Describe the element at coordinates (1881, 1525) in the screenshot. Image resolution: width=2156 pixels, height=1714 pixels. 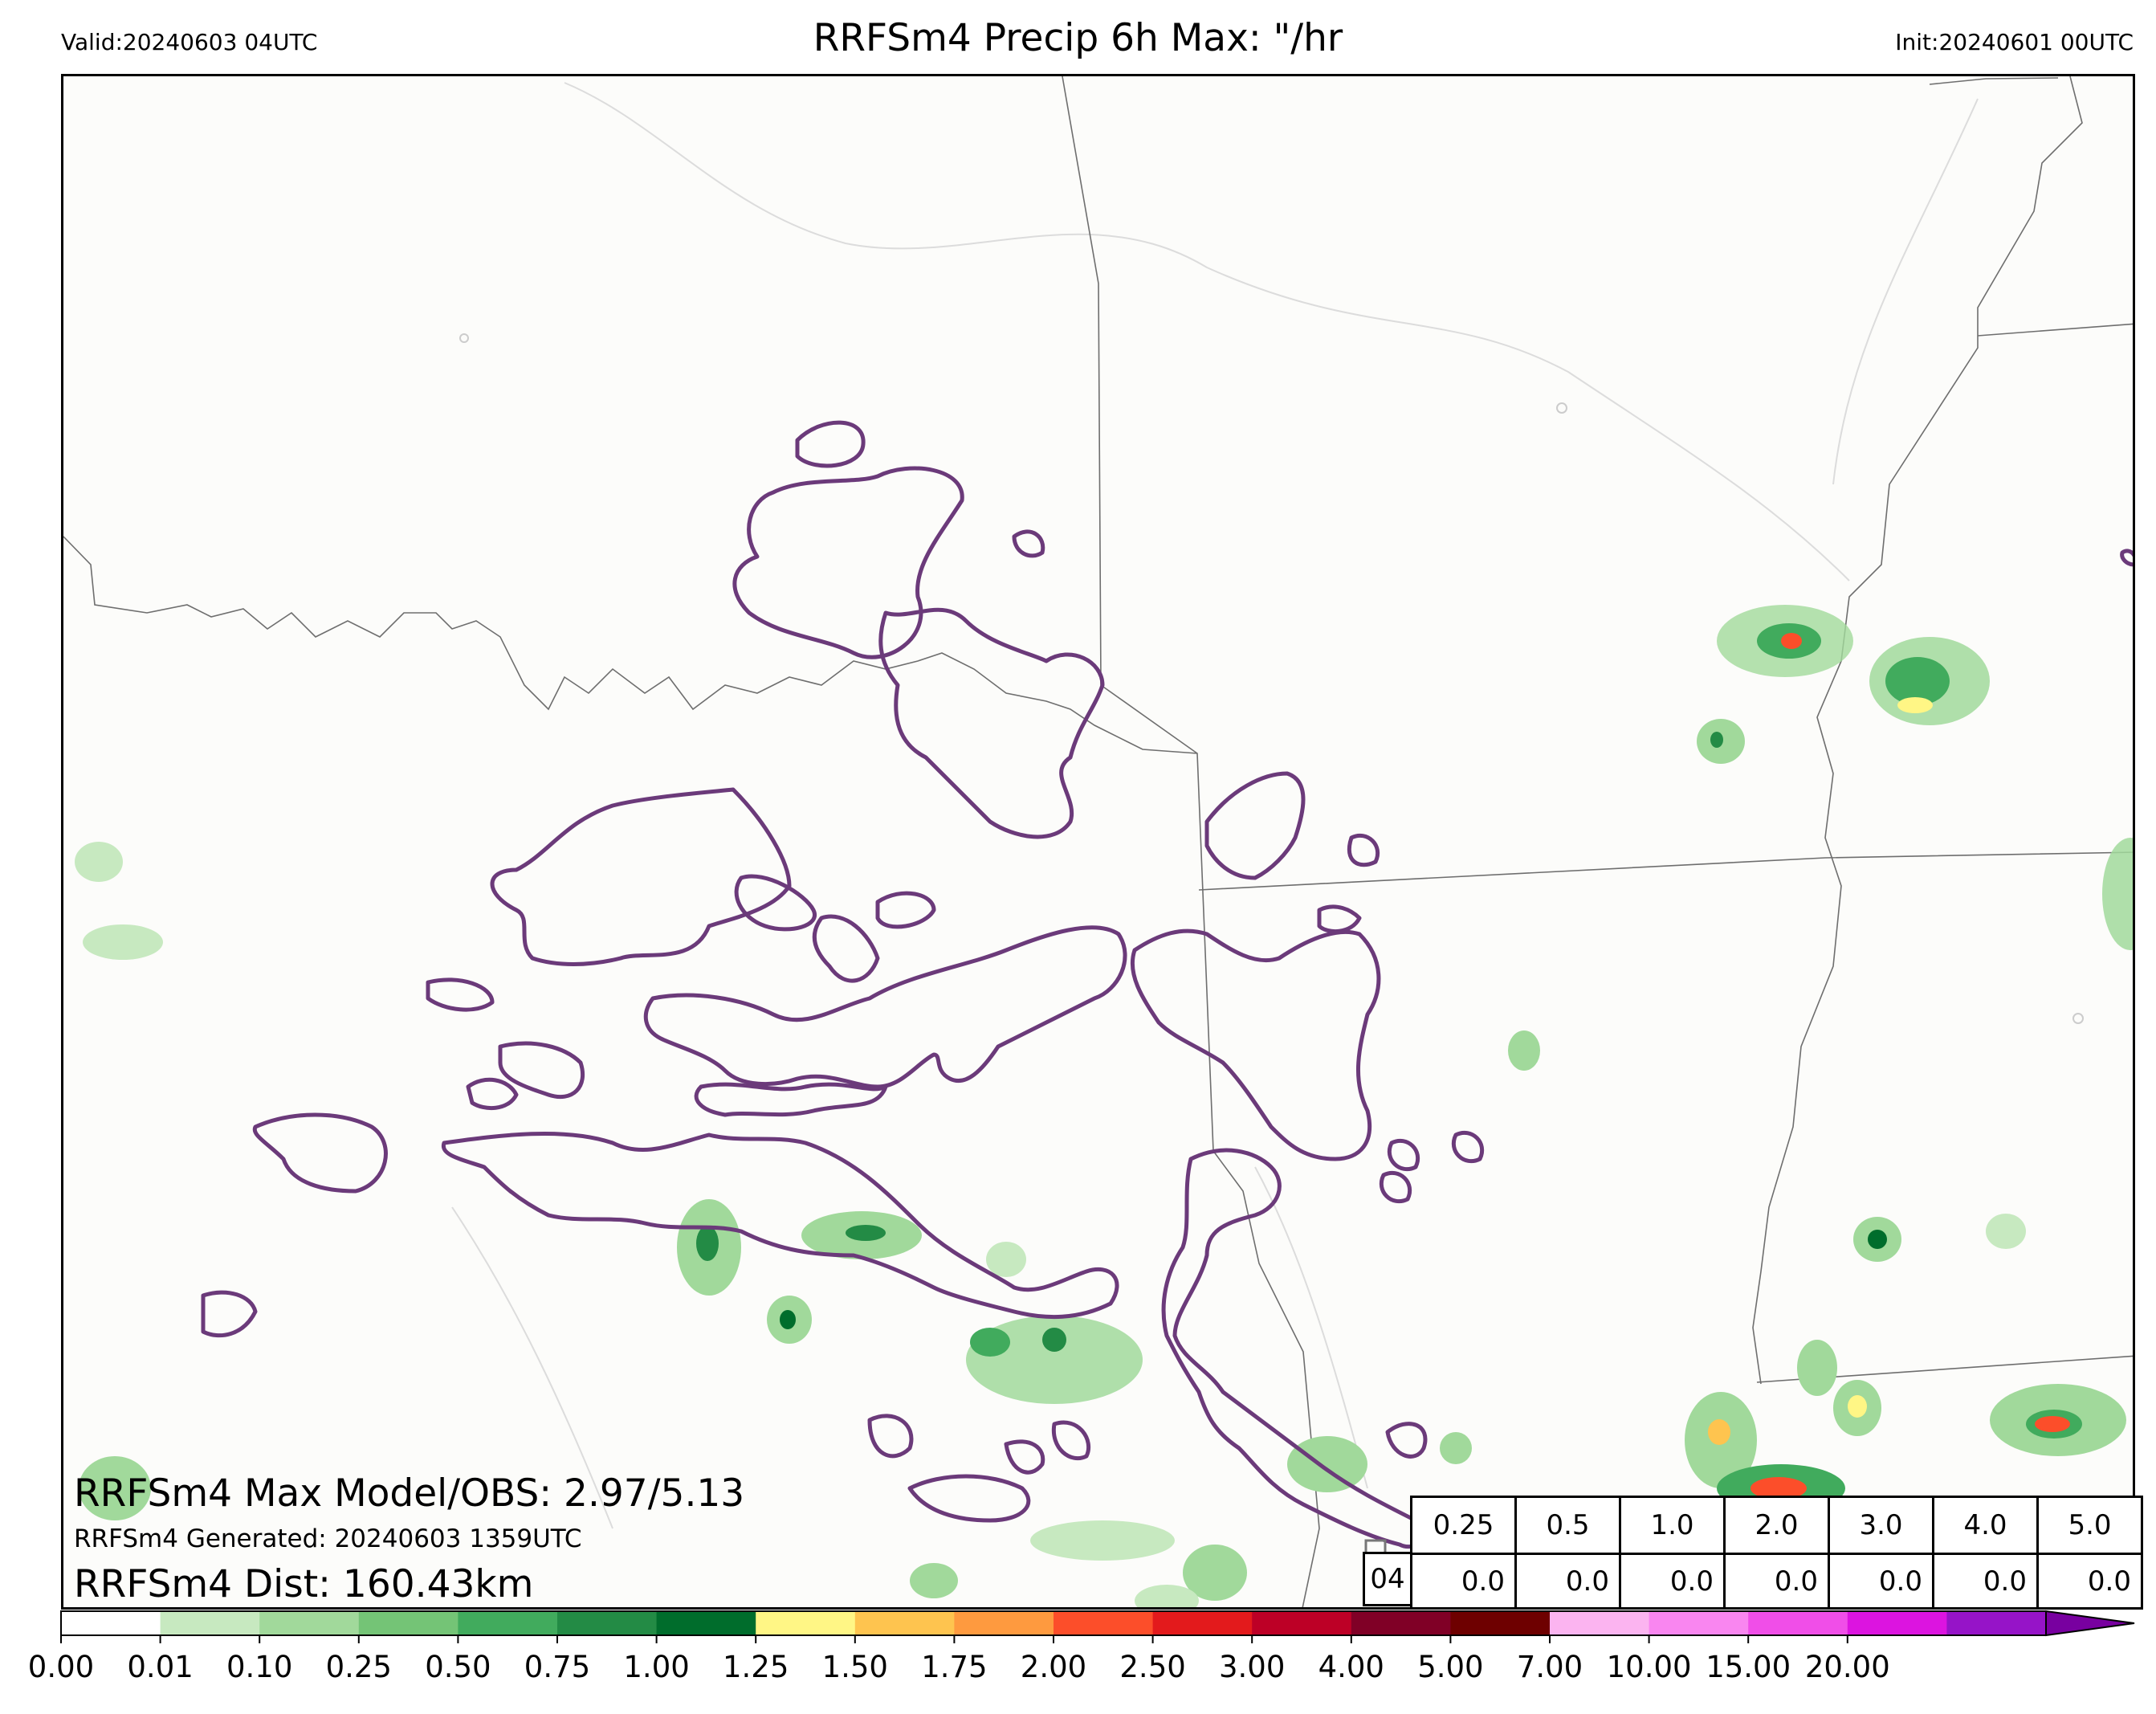
I see `threshold-header: 3.0` at that location.